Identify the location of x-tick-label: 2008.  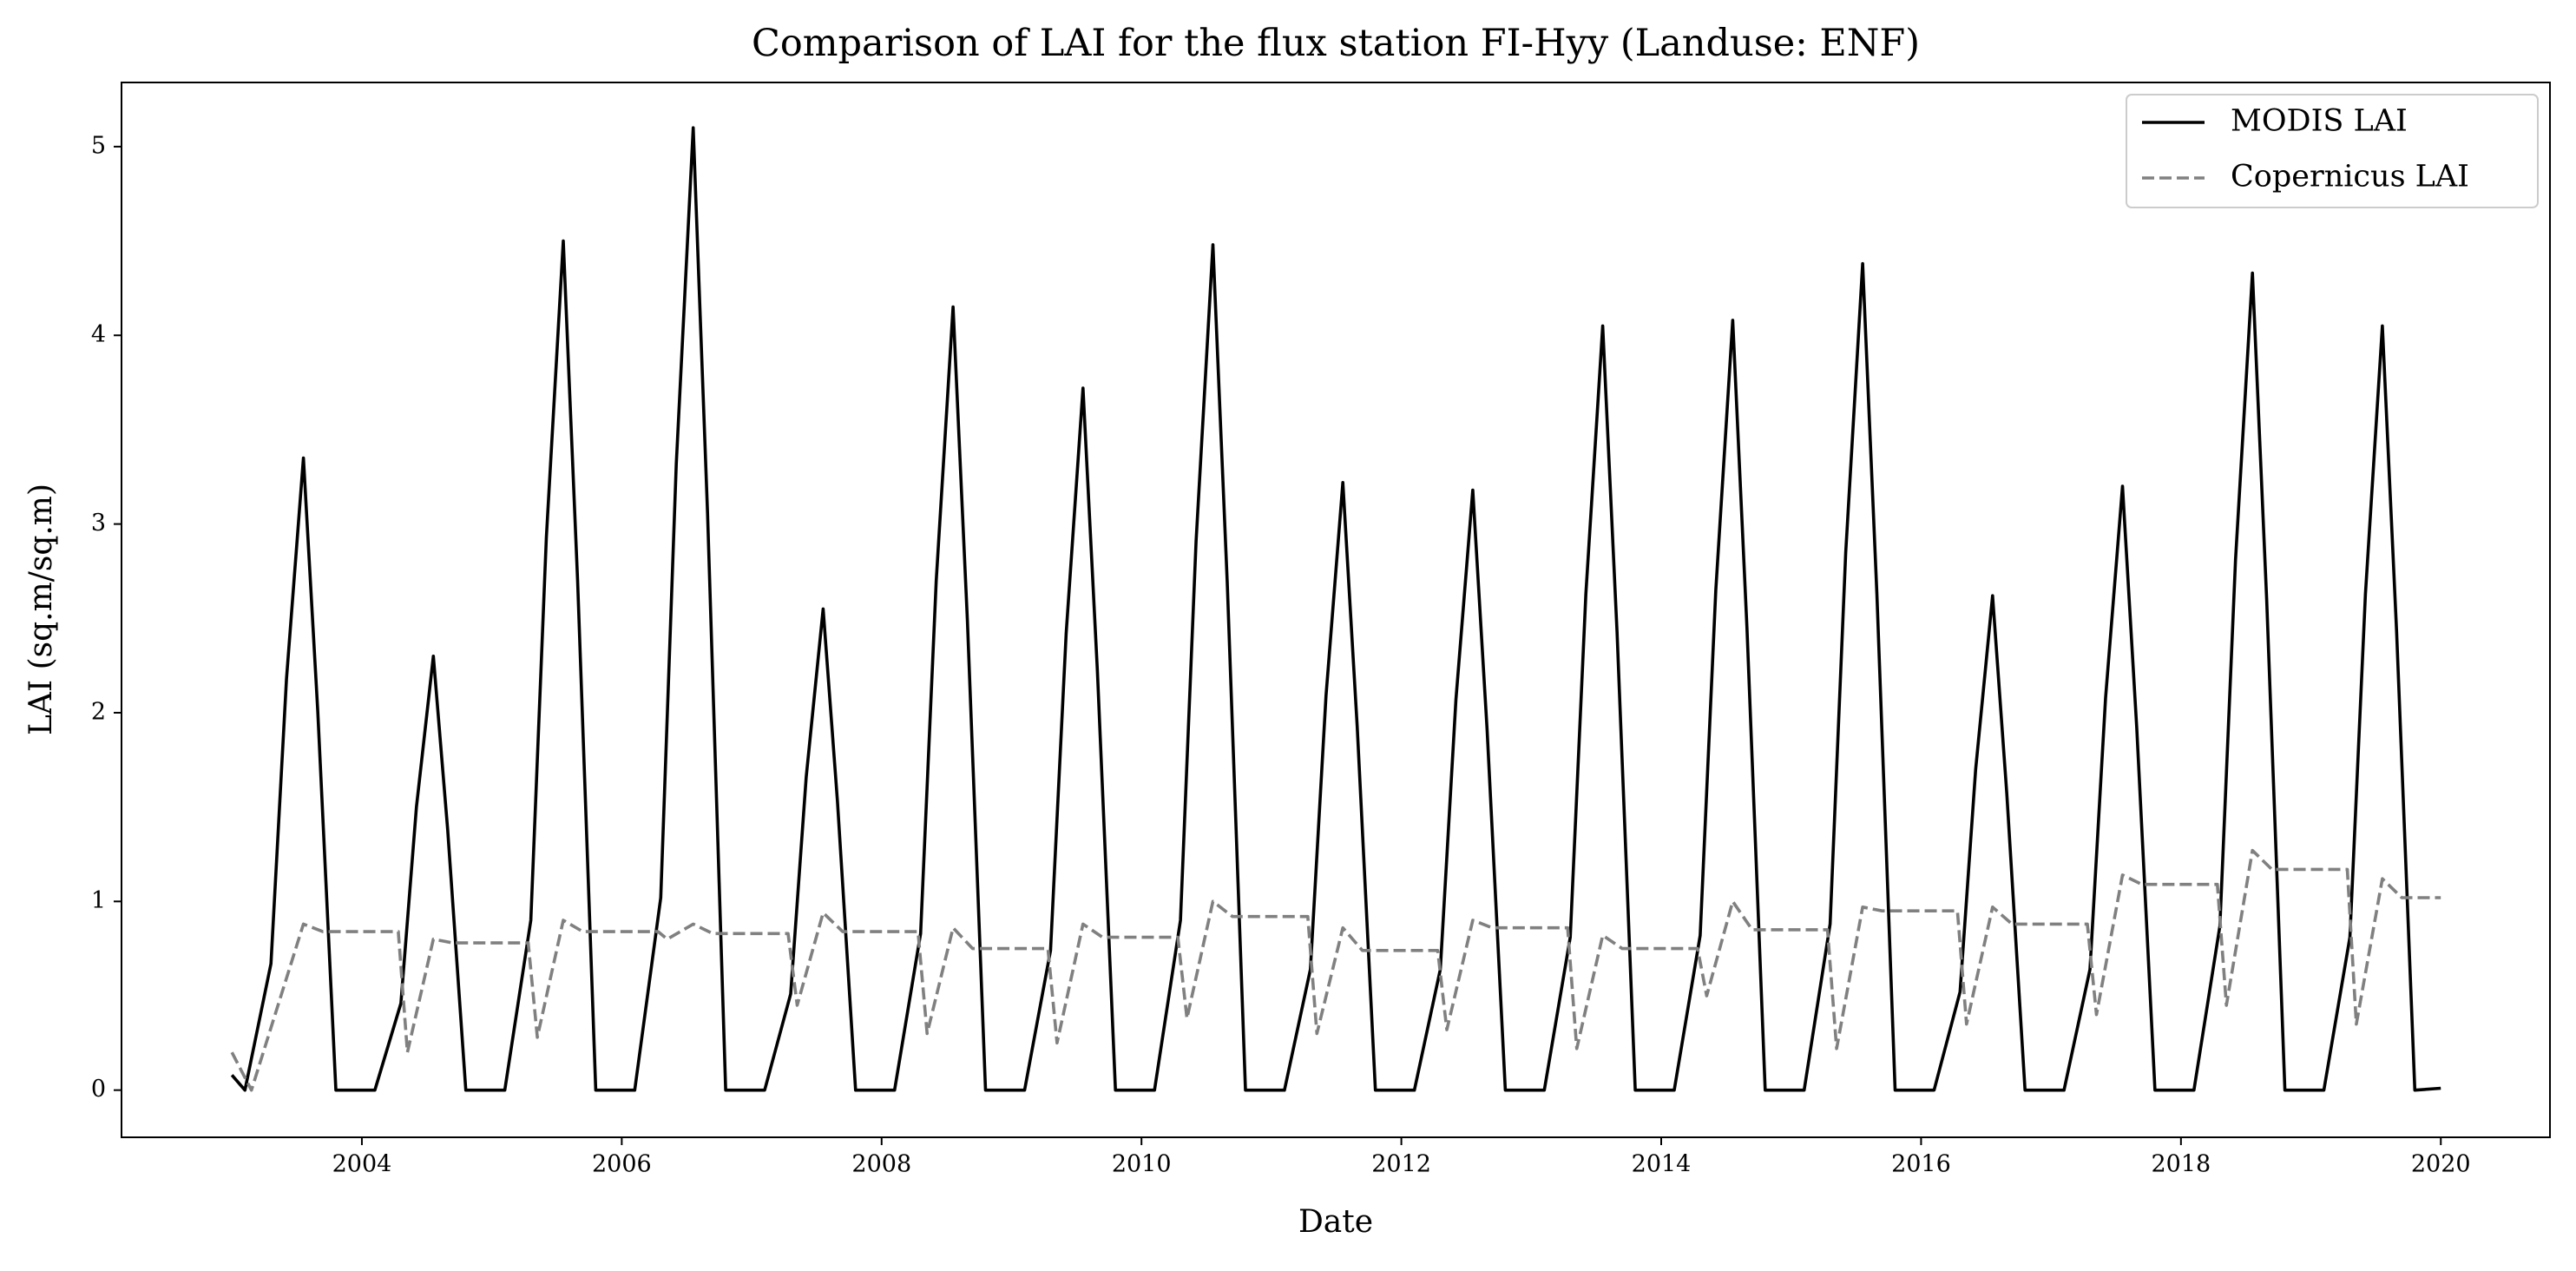
(881, 1164).